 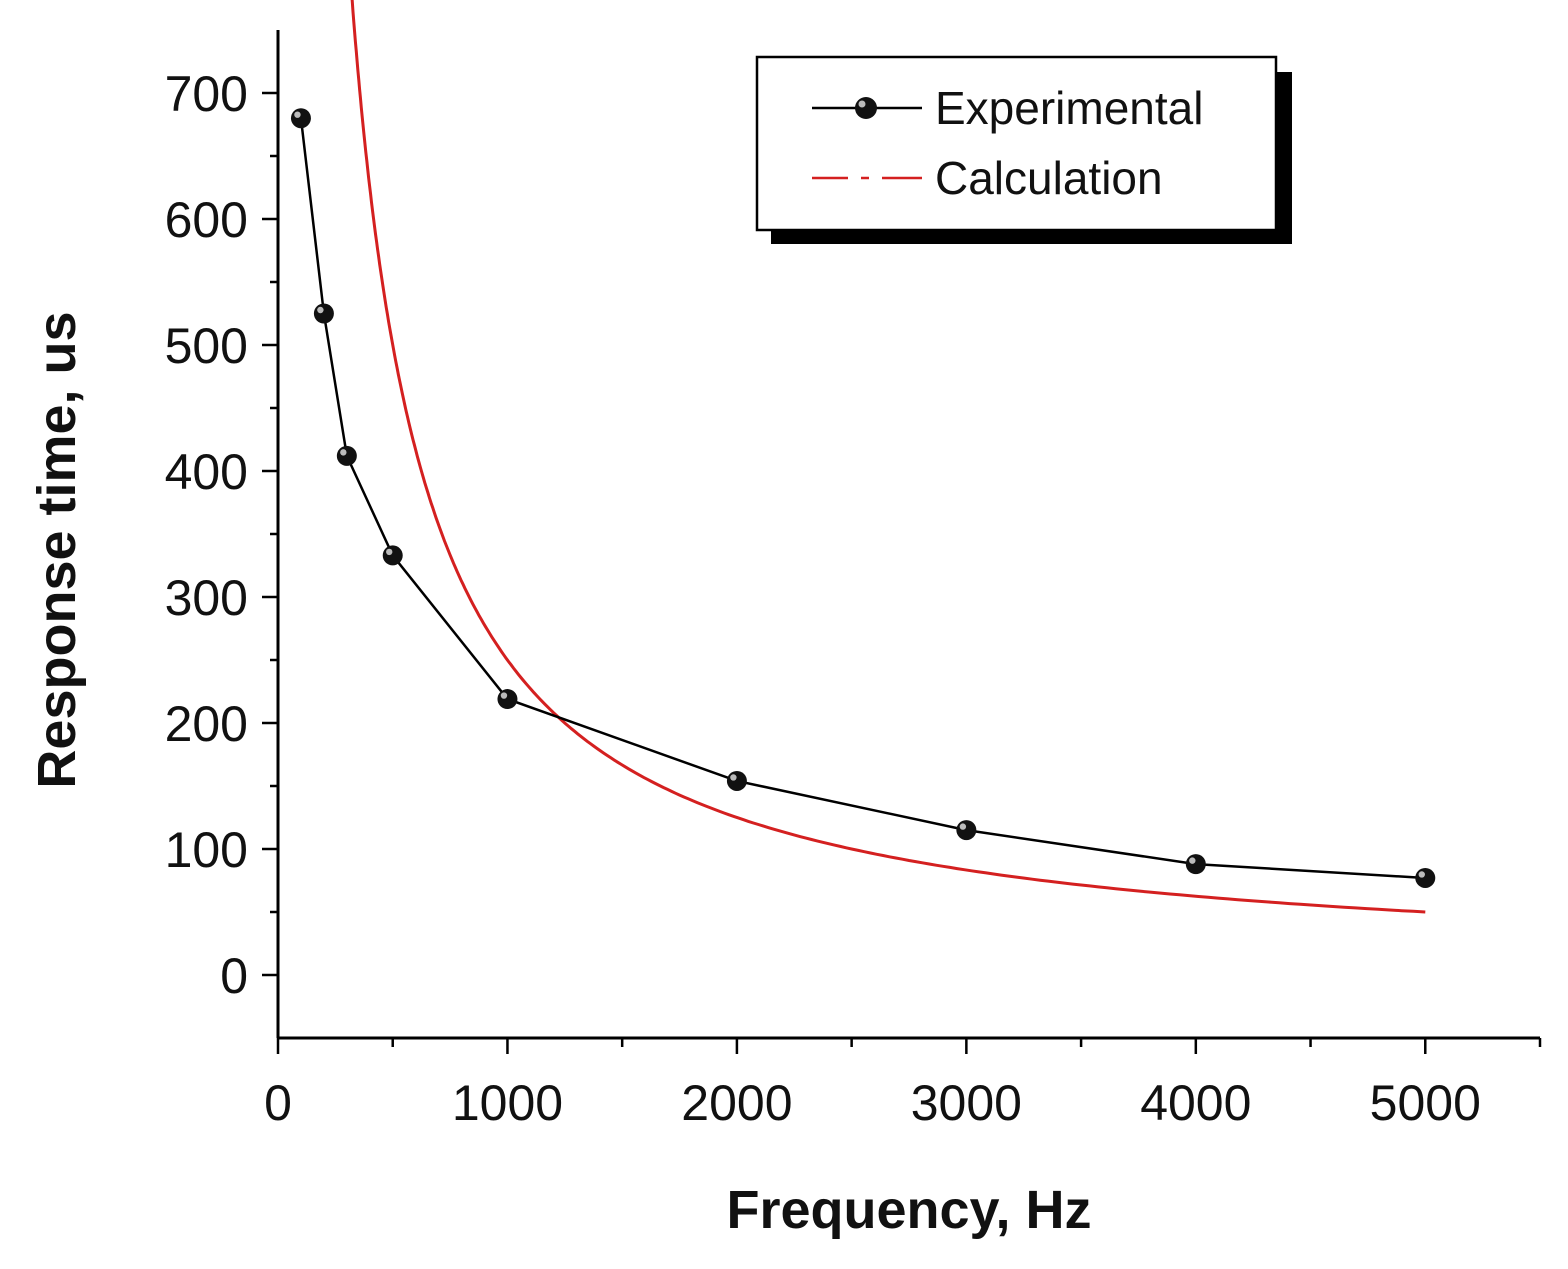 I want to click on legend-box, so click(x=1016, y=143).